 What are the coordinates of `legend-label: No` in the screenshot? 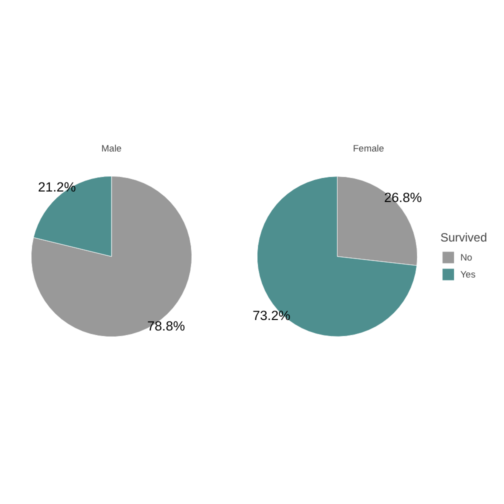 It's located at (467, 257).